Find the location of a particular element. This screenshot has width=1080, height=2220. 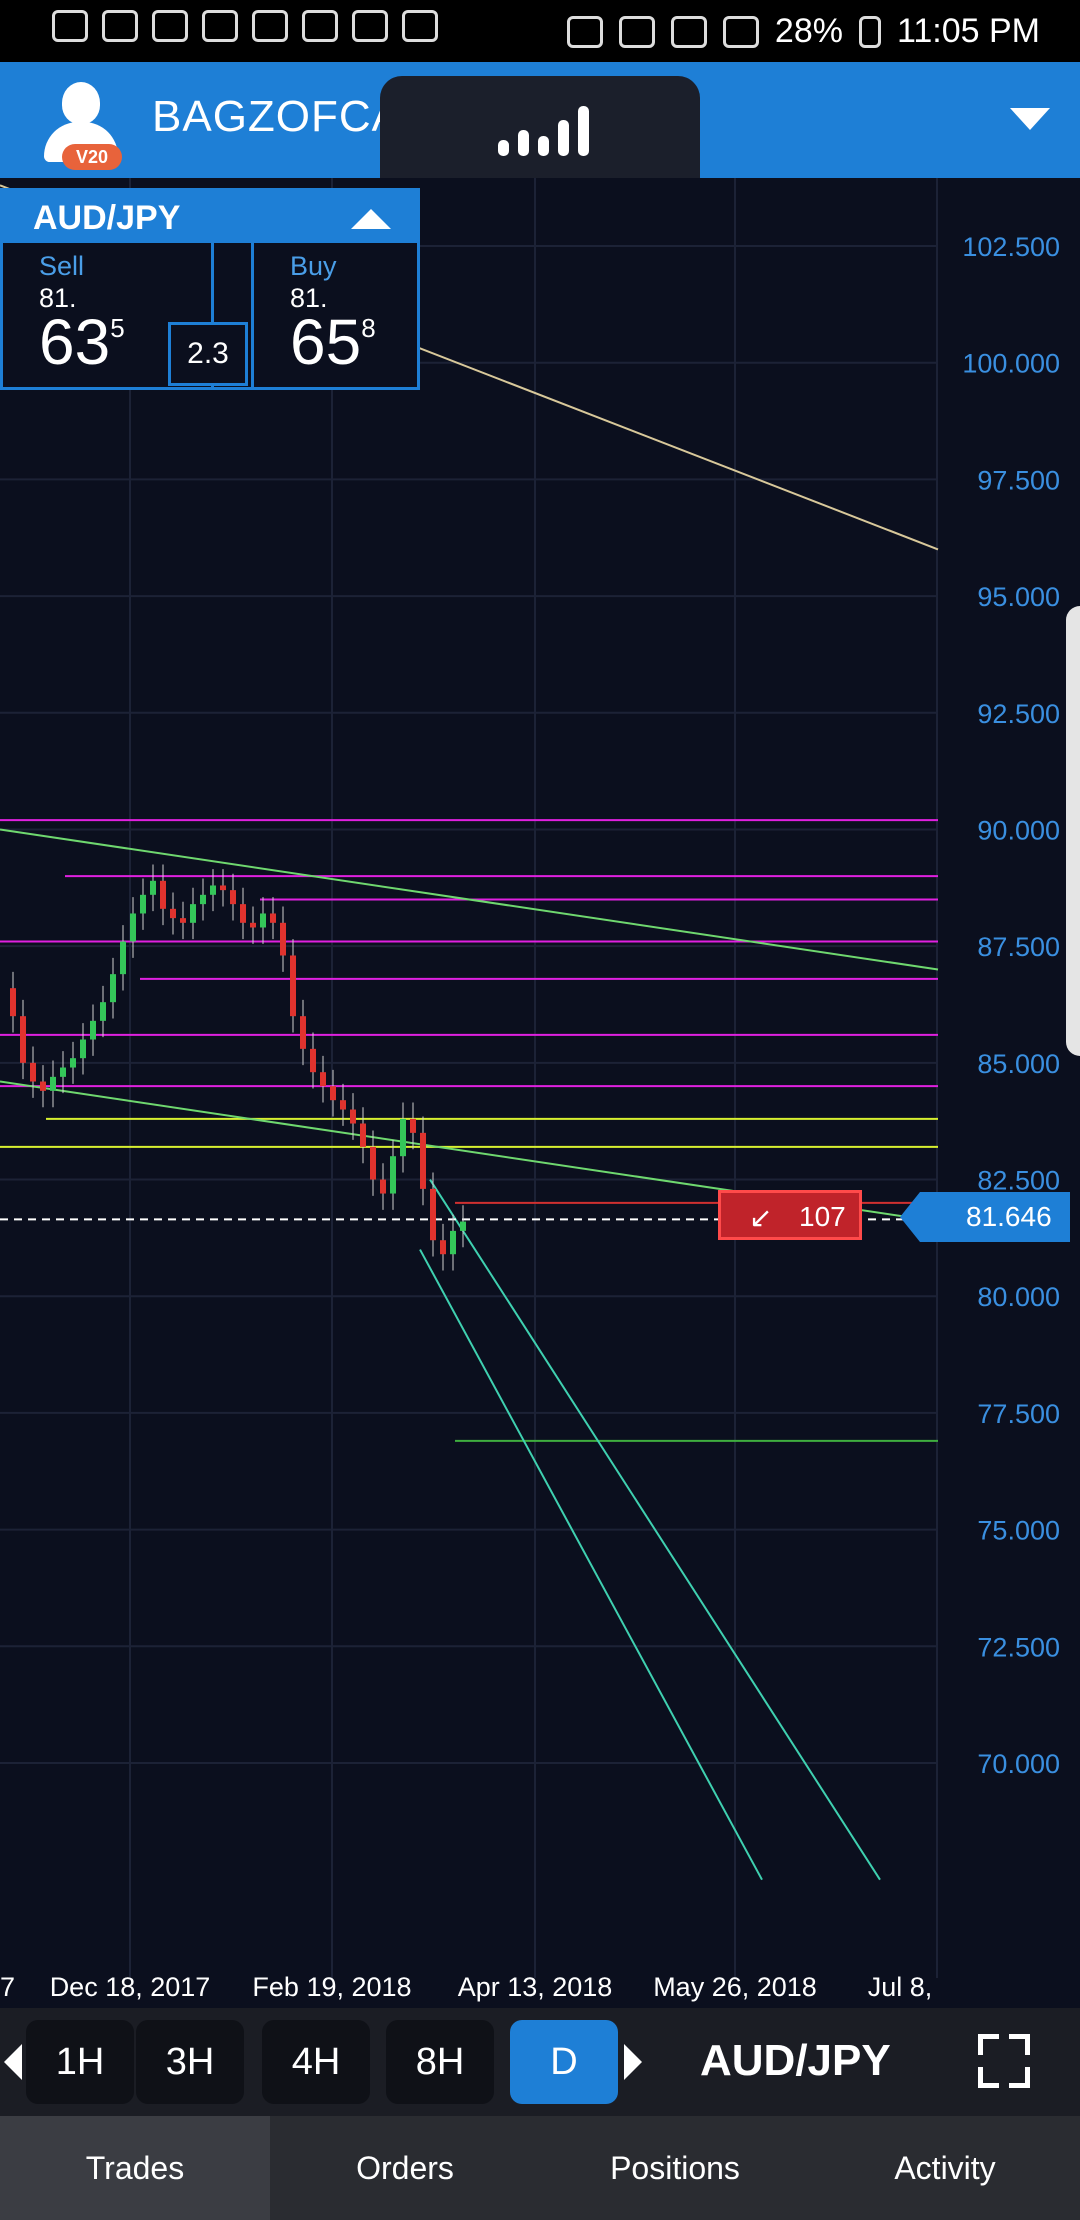

timeframe-1h-button: 1H is located at coordinates (80, 2062).